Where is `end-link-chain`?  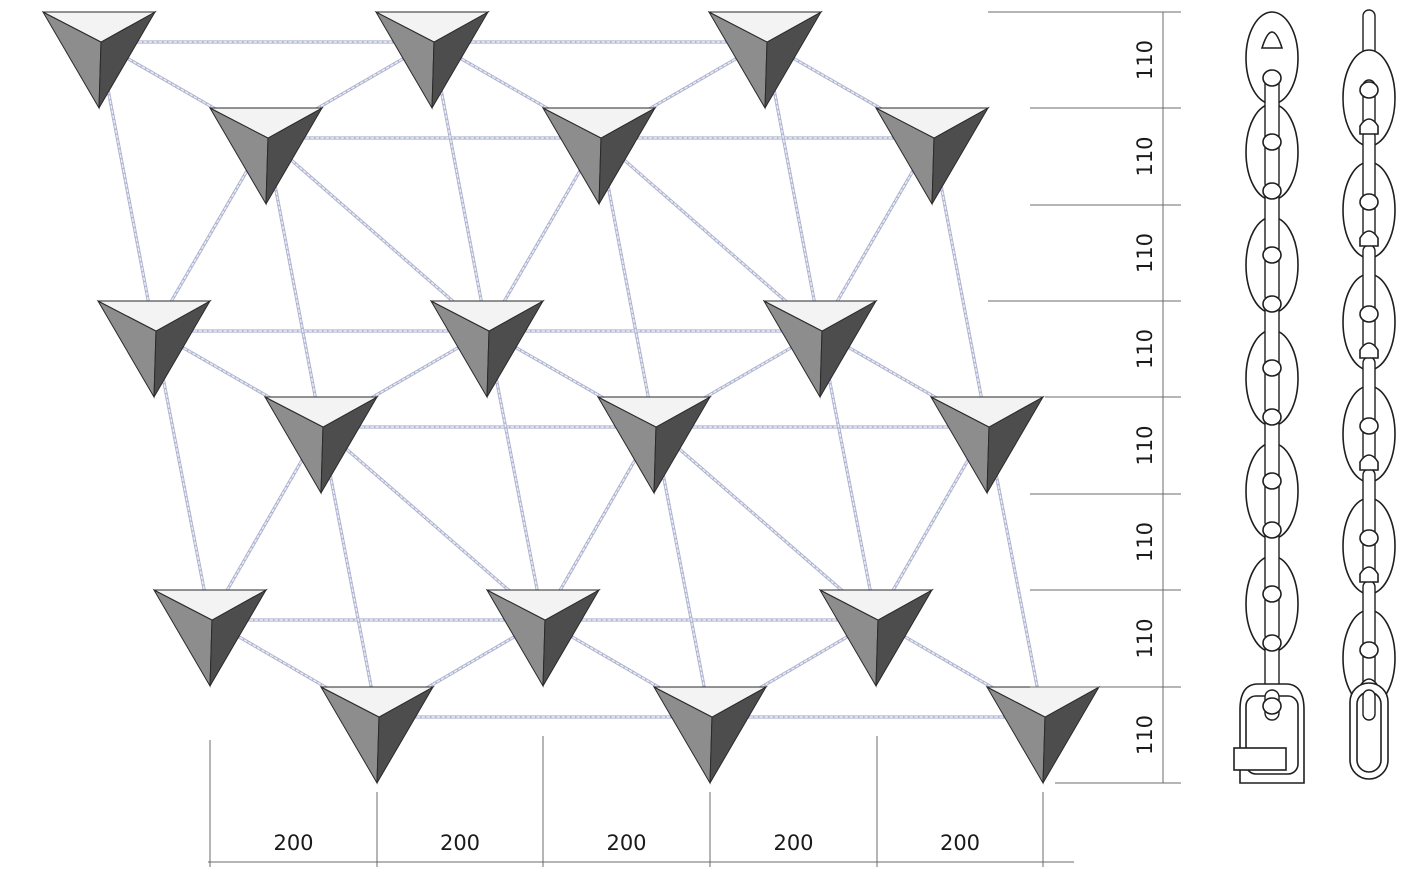 end-link-chain is located at coordinates (1369, 394).